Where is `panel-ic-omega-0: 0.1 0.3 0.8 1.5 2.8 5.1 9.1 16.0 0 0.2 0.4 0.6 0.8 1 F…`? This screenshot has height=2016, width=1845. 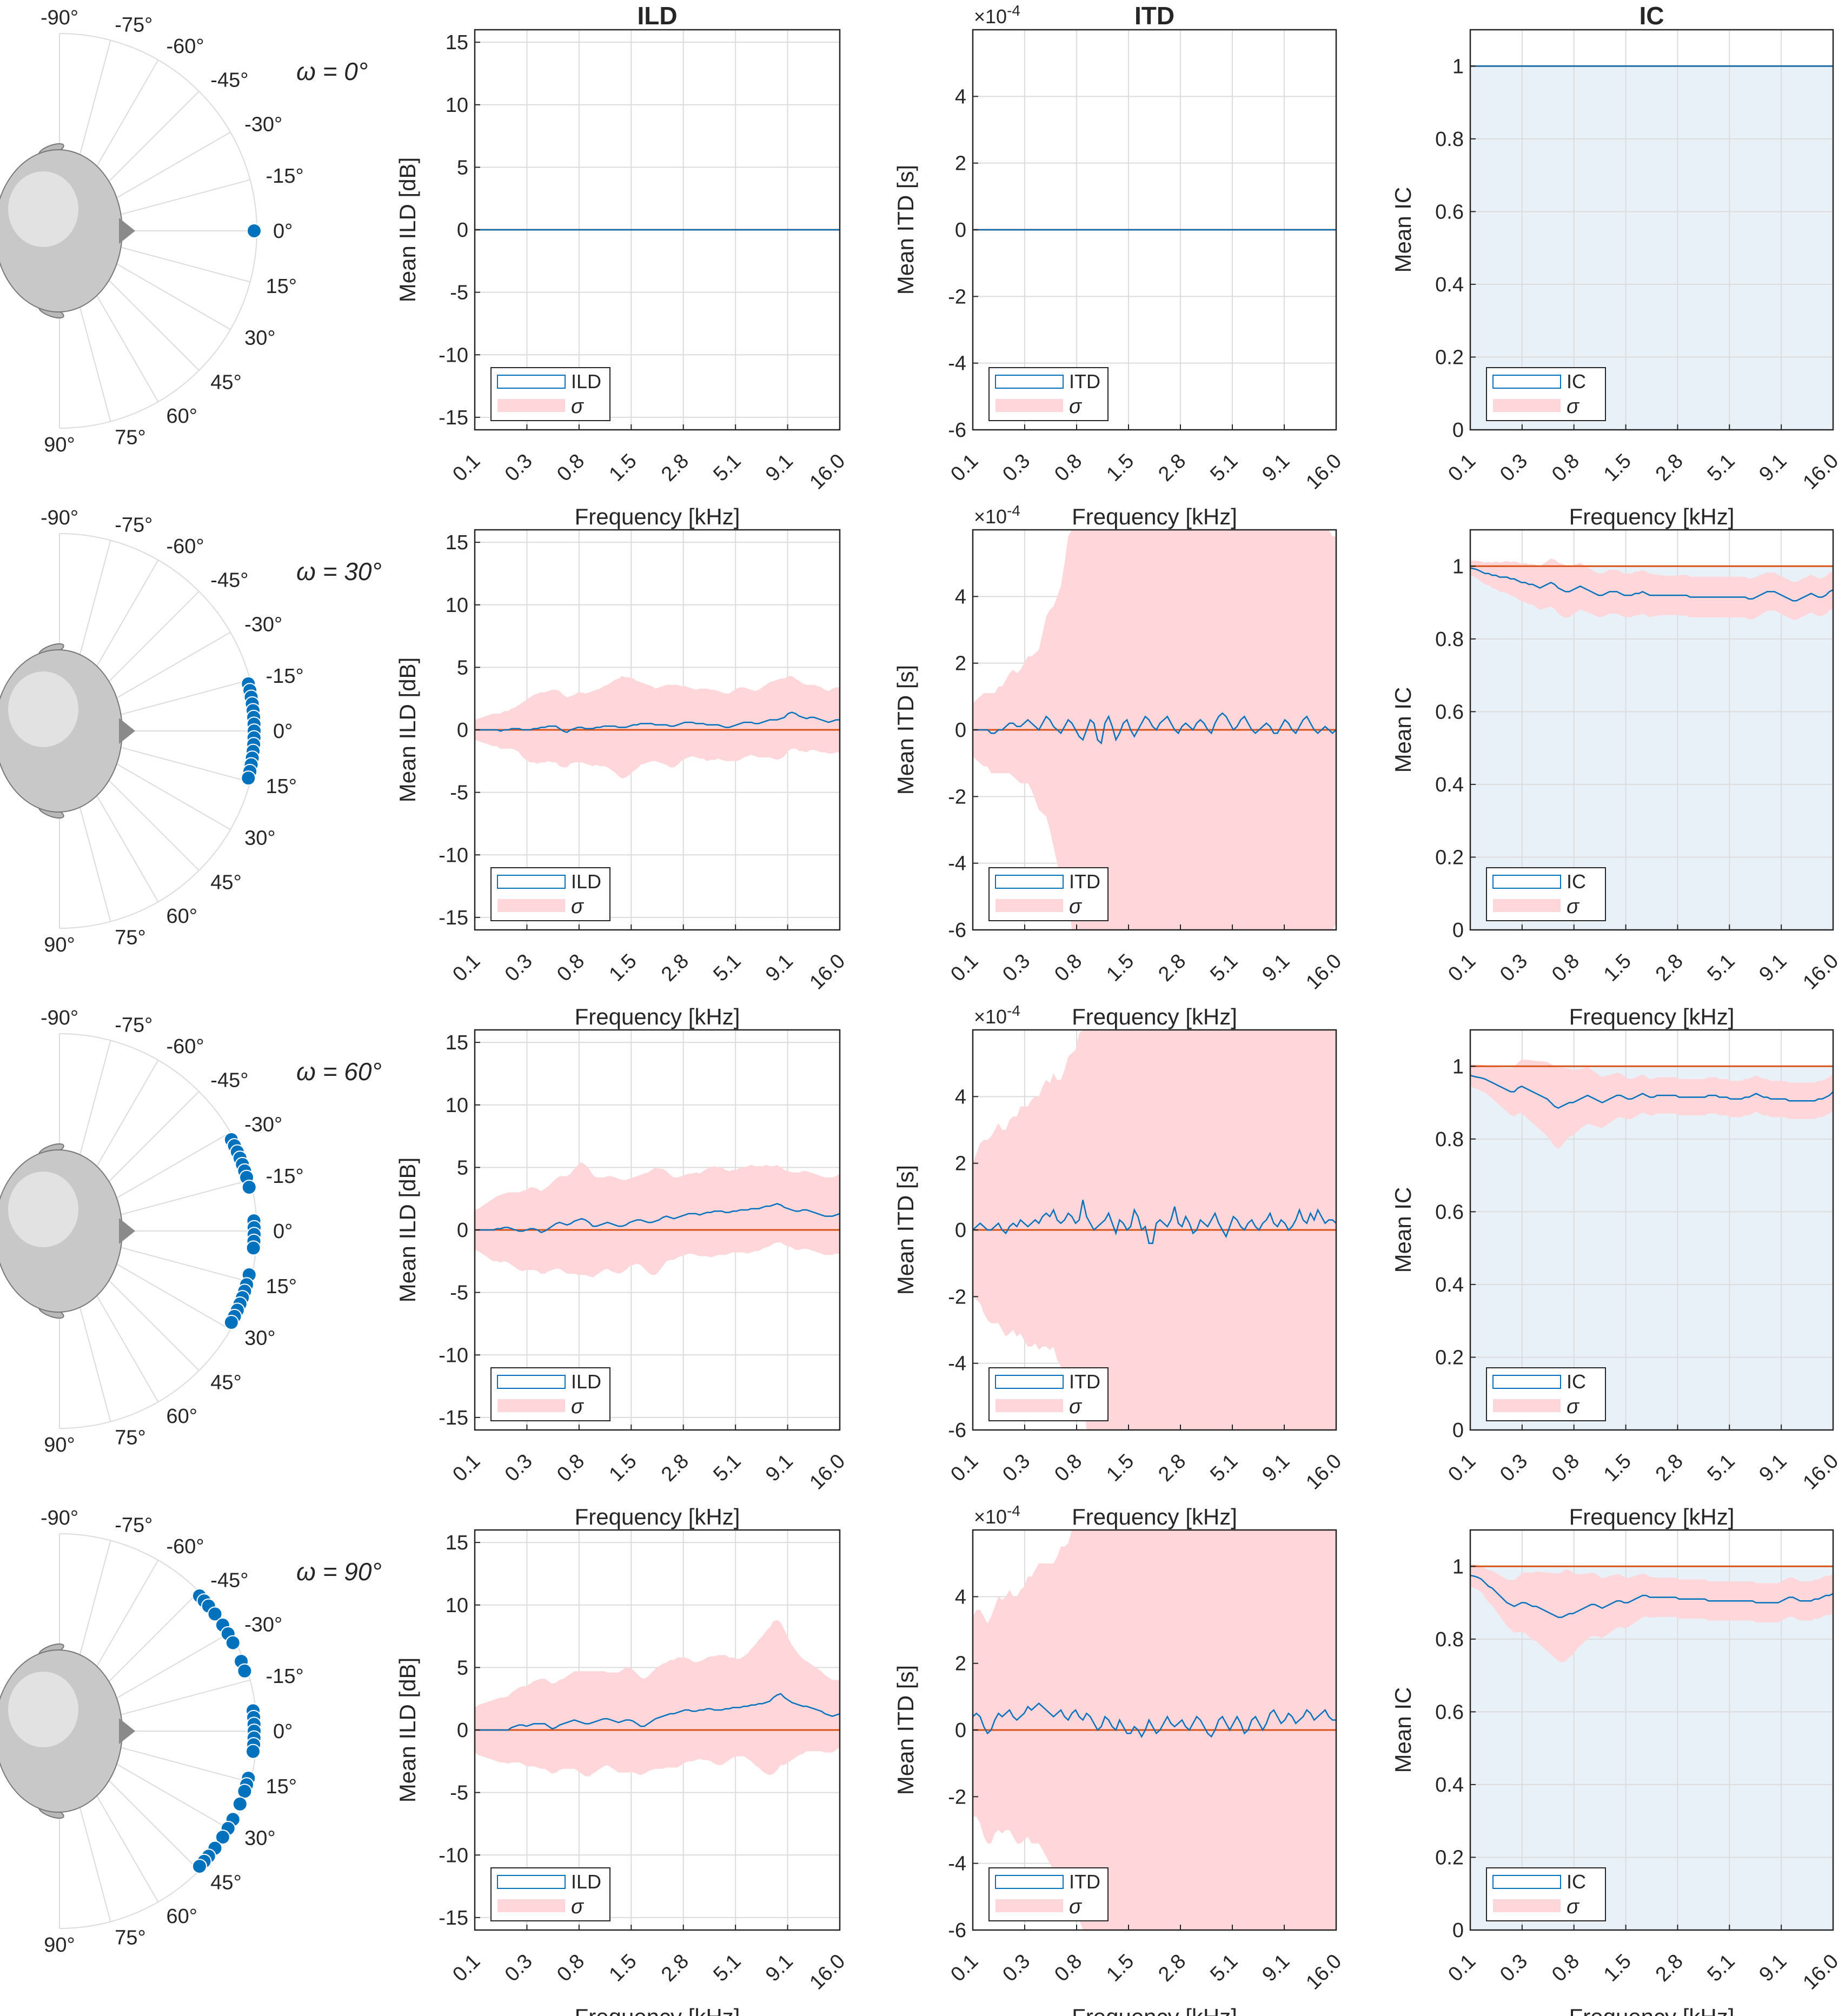
panel-ic-omega-0: 0.1 0.3 0.8 1.5 2.8 5.1 9.1 16.0 0 0.2 0.4 0.6 0.8 1 F… is located at coordinates (1616, 279).